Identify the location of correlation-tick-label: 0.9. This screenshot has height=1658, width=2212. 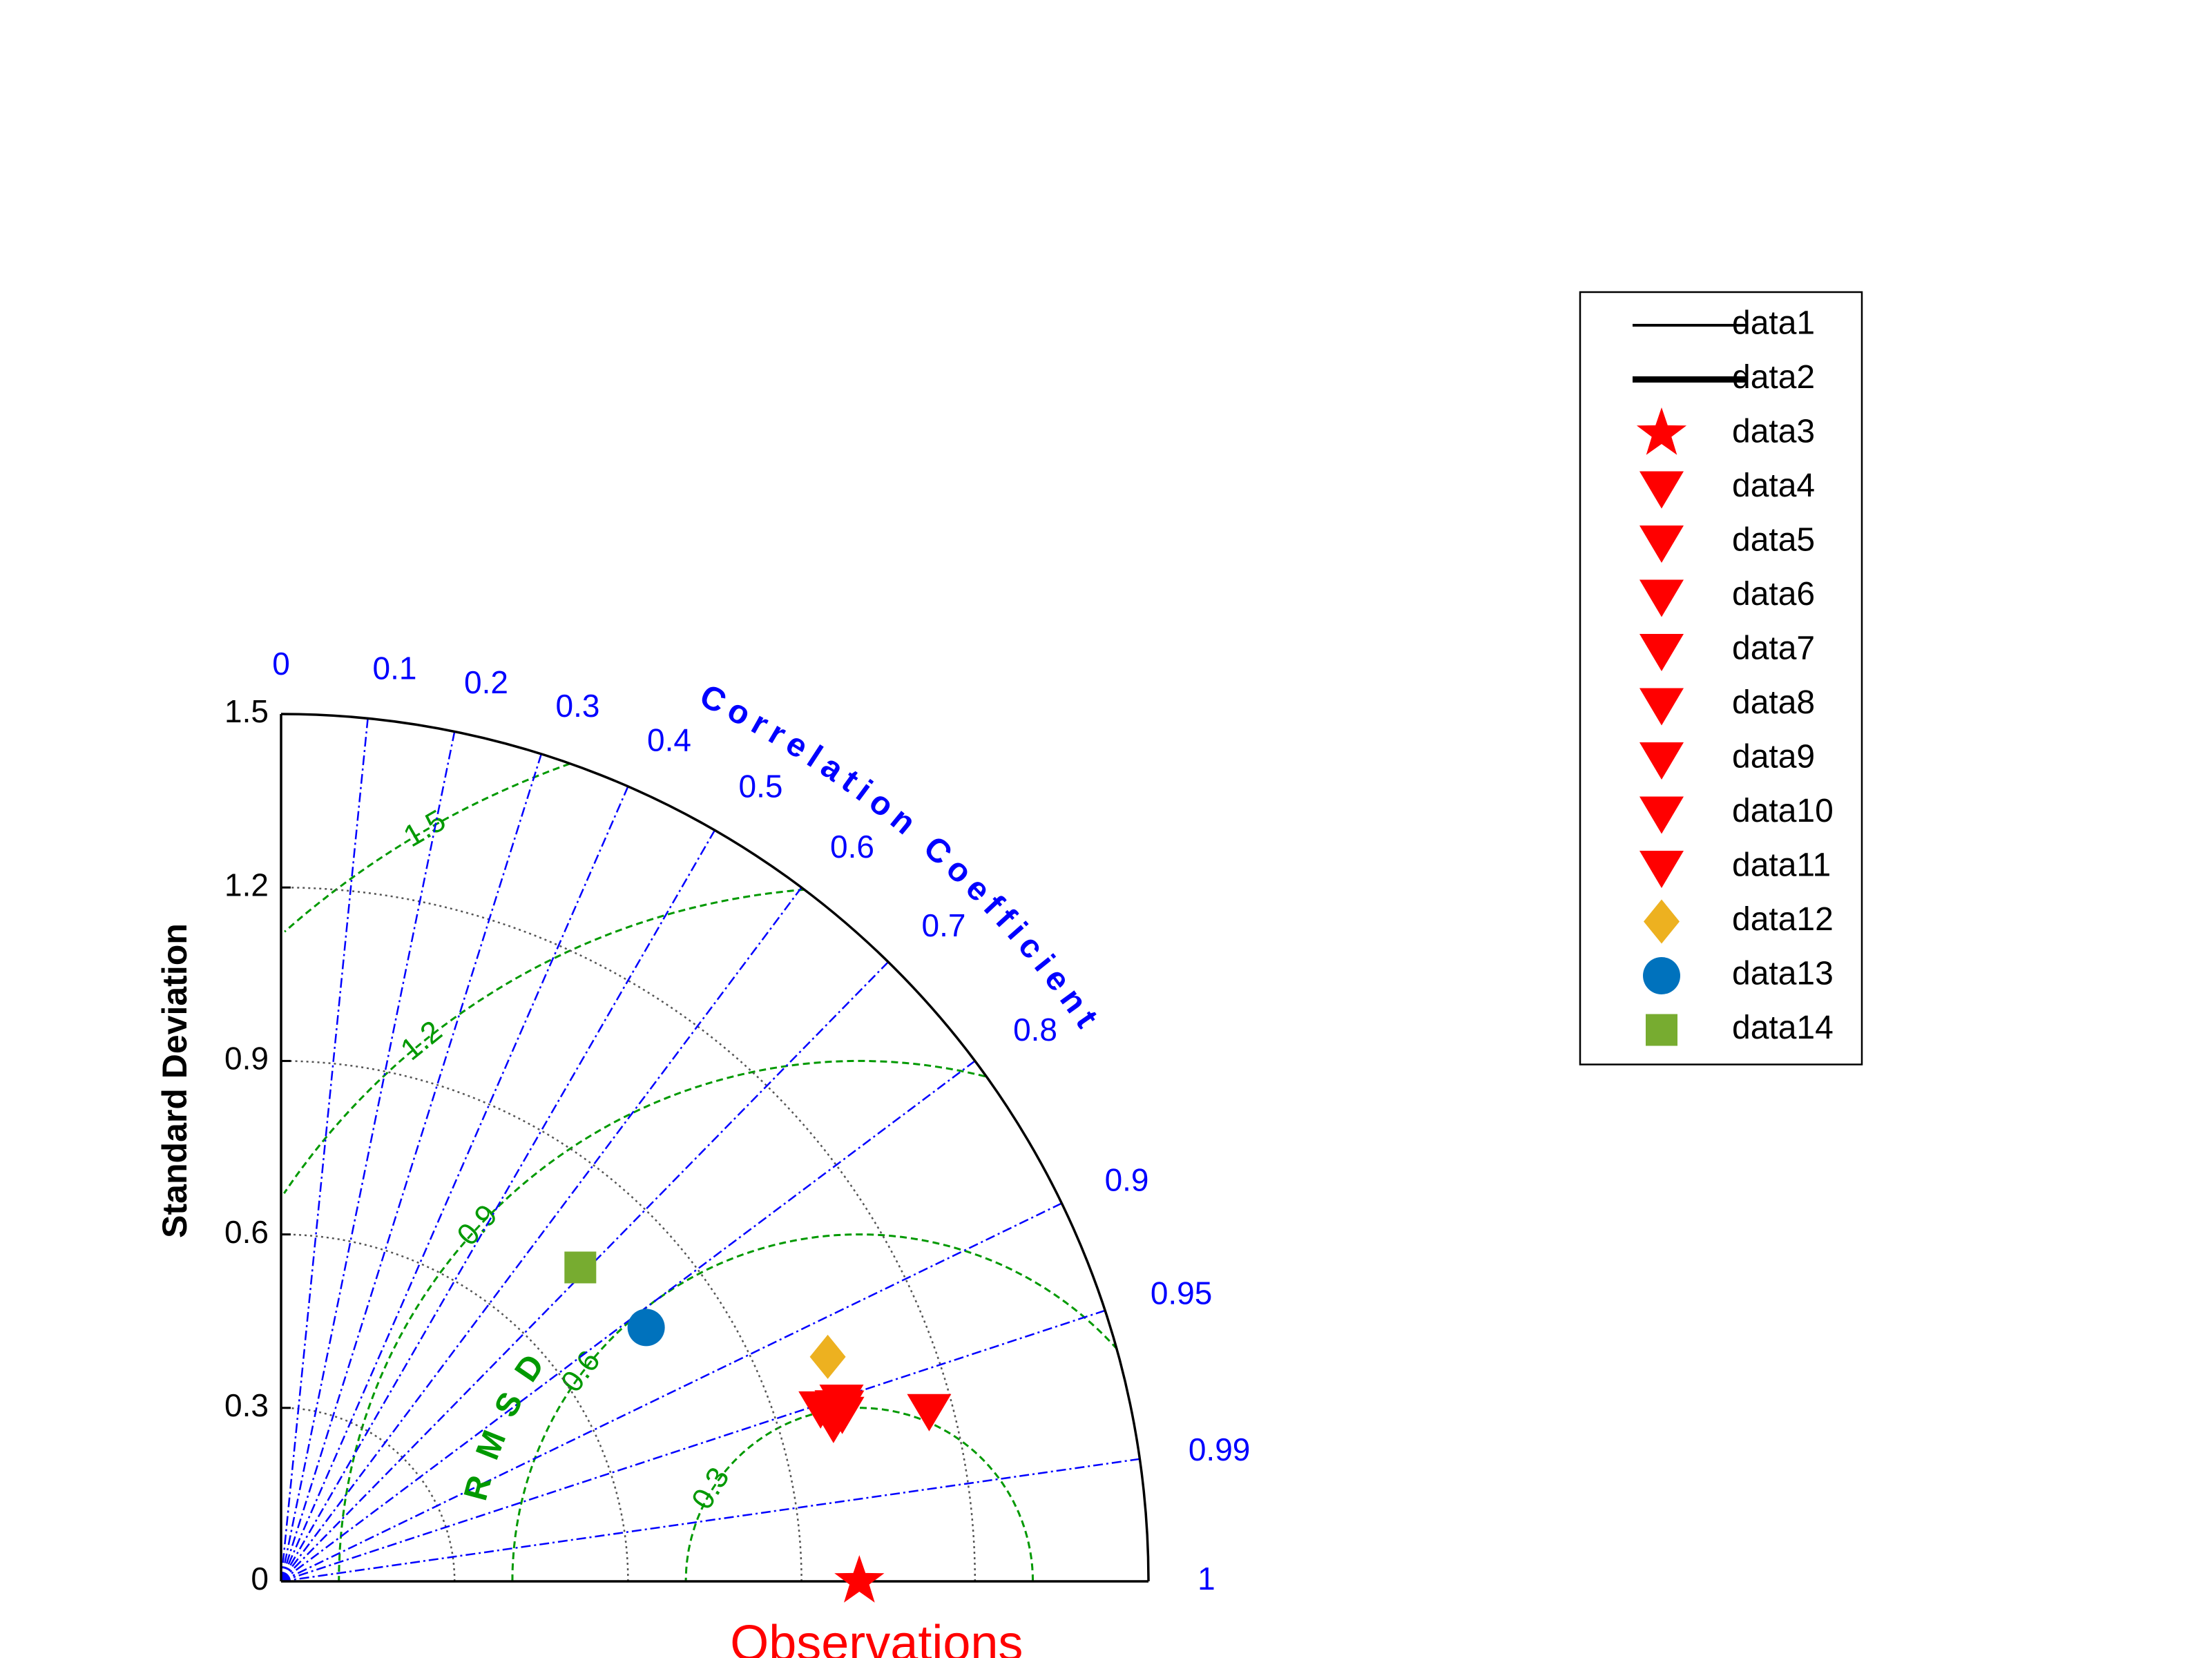
(1127, 1180).